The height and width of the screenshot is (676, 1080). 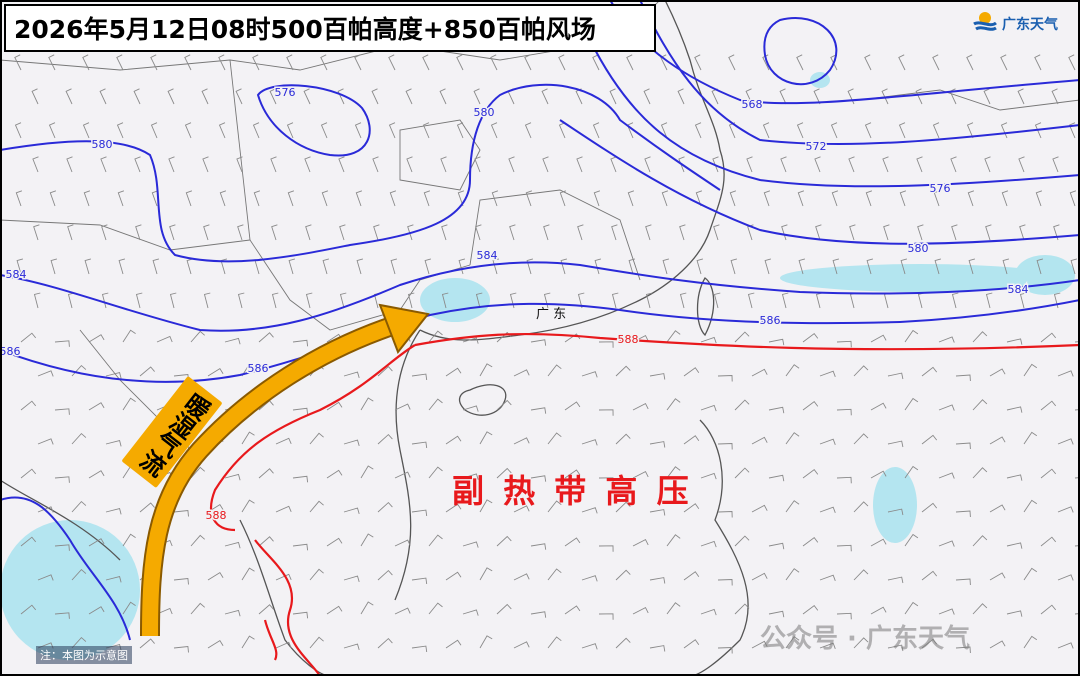 I want to click on contour-label: 588, so click(x=628, y=339).